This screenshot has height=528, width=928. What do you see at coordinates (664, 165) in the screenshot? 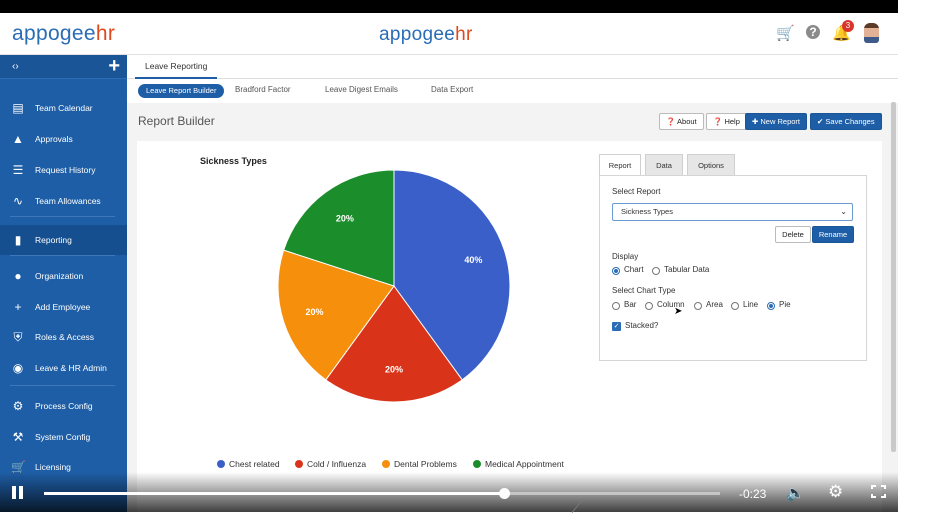
I see `tab-data: Data` at bounding box center [664, 165].